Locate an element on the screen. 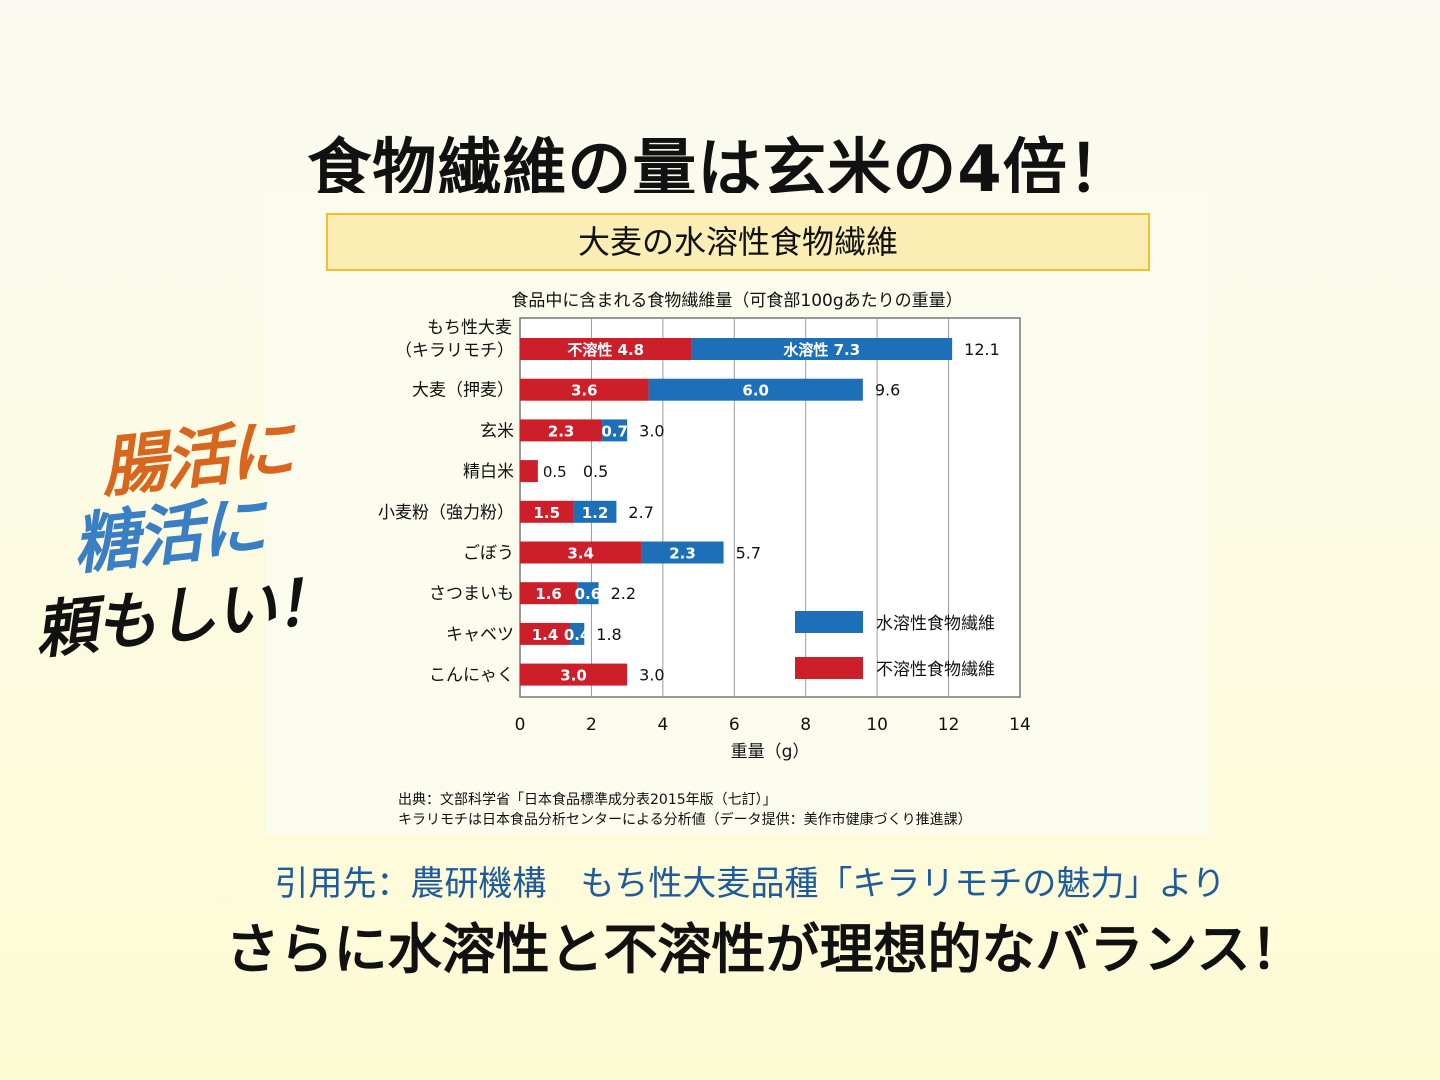 The width and height of the screenshot is (1440, 1080). data-label-soluble: 0.6 is located at coordinates (588, 594).